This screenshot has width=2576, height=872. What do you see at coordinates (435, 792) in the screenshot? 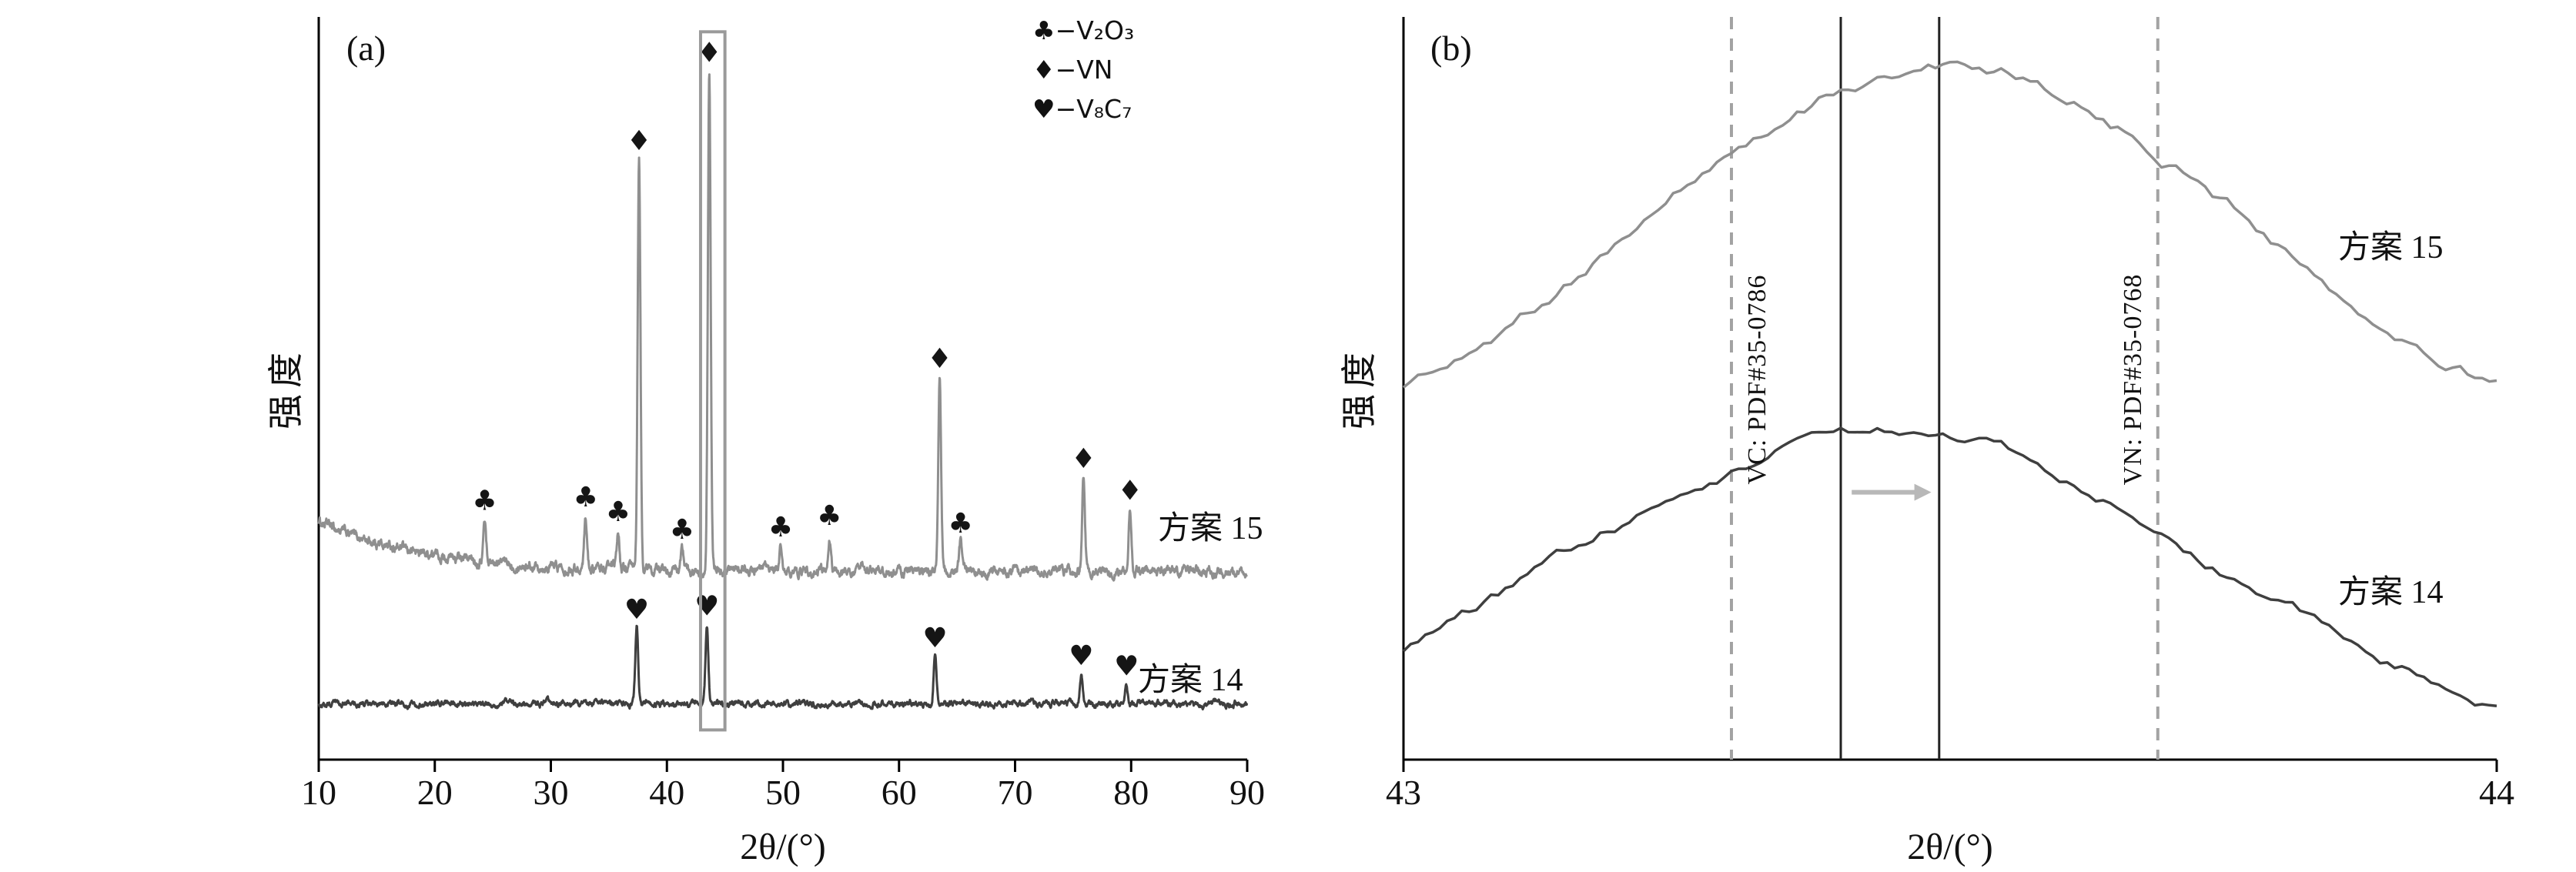
I see `x-tick-label: 20` at bounding box center [435, 792].